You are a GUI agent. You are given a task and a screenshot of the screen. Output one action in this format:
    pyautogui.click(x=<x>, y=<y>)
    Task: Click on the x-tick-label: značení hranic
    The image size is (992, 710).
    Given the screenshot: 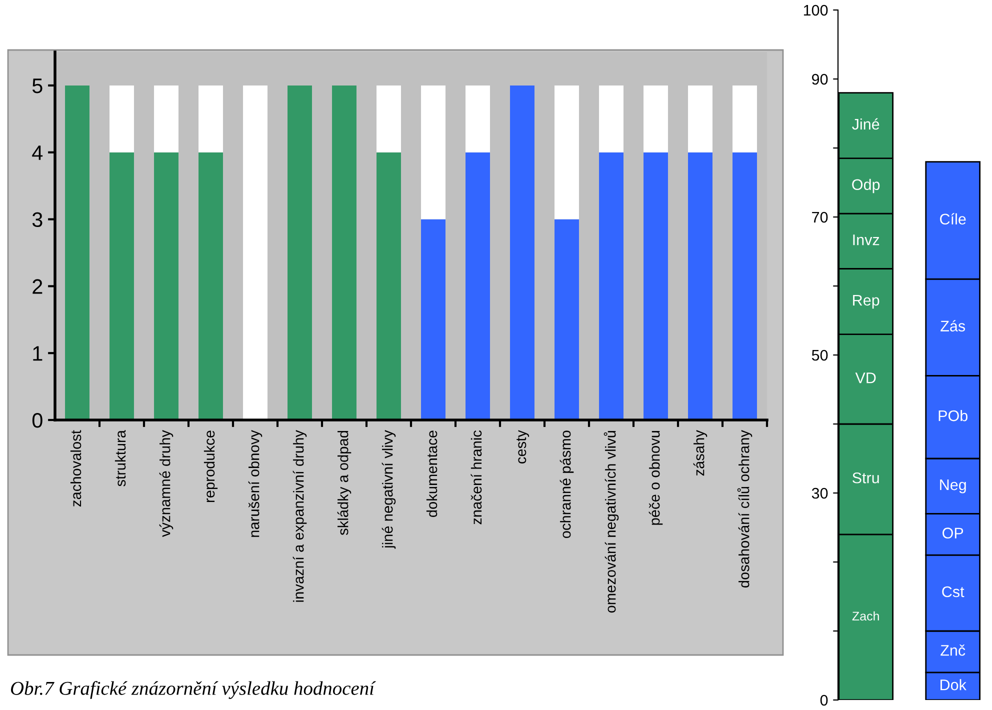 What is the action you would take?
    pyautogui.click(x=476, y=477)
    